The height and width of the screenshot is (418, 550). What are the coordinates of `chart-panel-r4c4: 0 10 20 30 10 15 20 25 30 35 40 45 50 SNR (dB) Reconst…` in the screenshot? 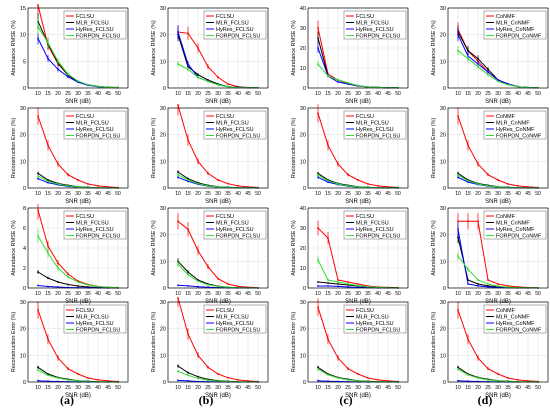 It's located at (490, 349).